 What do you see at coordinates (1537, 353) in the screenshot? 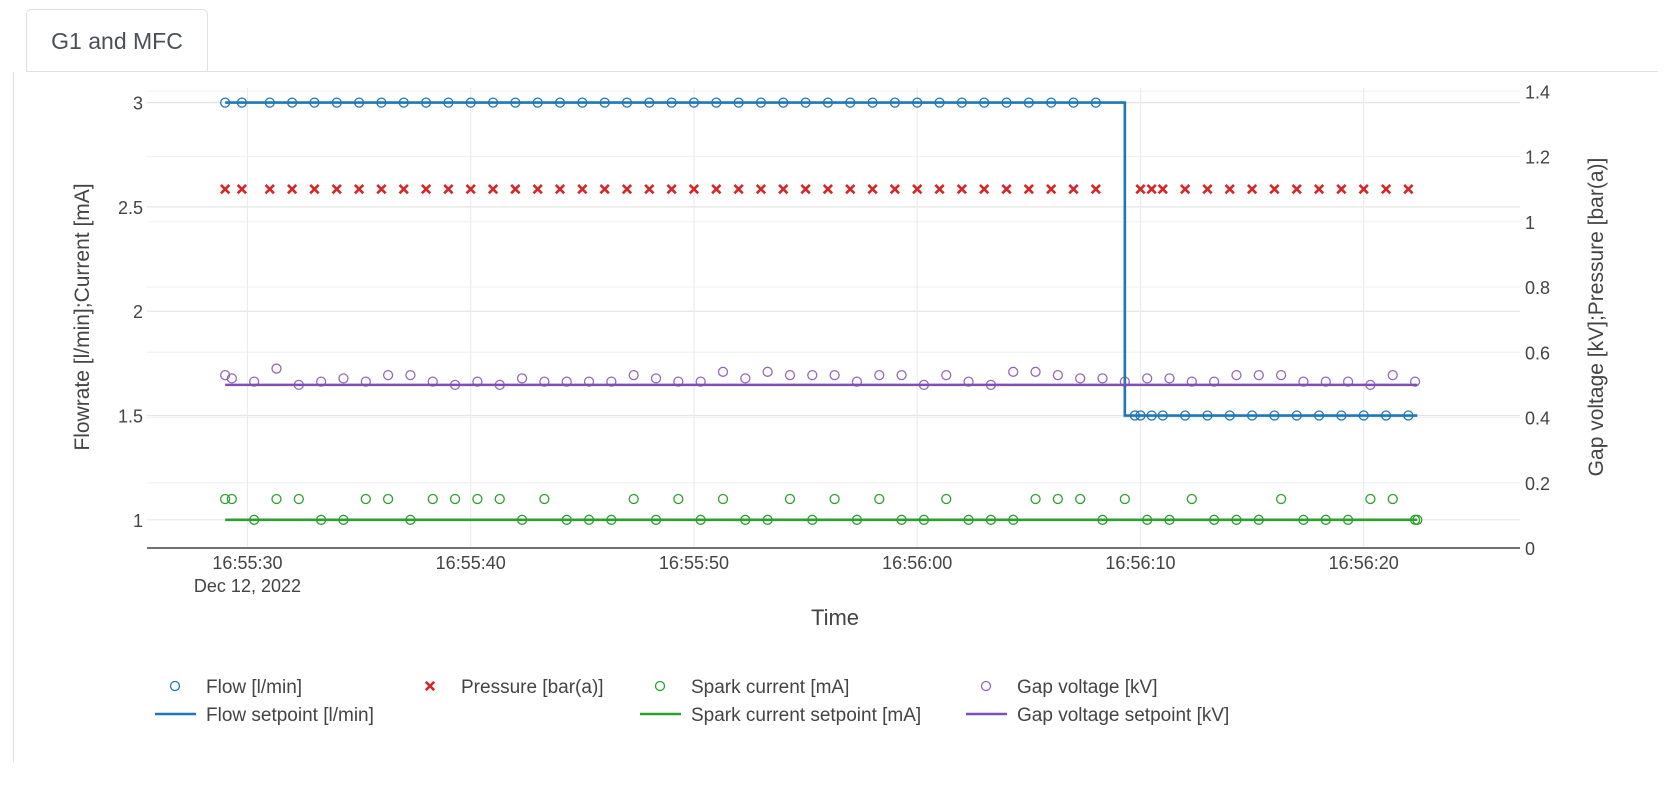
I see `y2-tick-label: 0.6` at bounding box center [1537, 353].